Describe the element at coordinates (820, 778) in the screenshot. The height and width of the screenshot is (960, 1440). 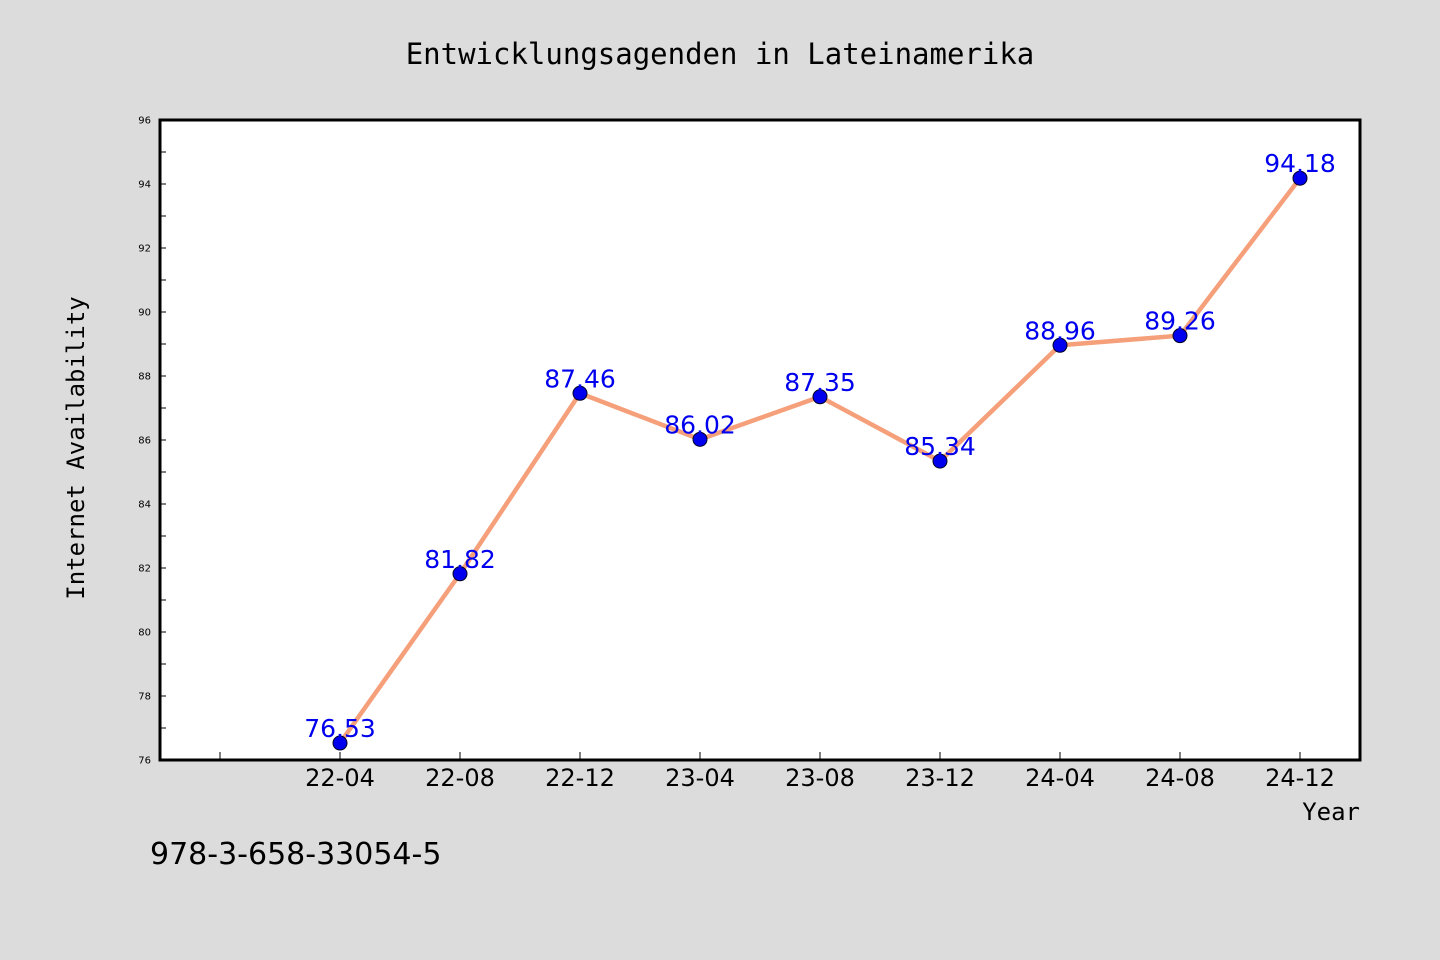
I see `x-tick-label: 23-08` at that location.